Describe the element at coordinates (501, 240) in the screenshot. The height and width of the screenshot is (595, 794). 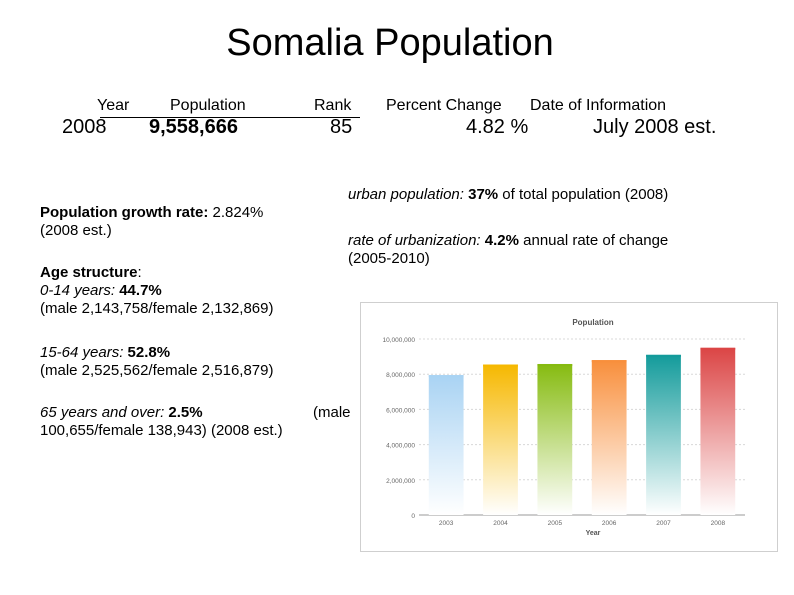
I see `urbanization-rate-value: 4.2%` at that location.